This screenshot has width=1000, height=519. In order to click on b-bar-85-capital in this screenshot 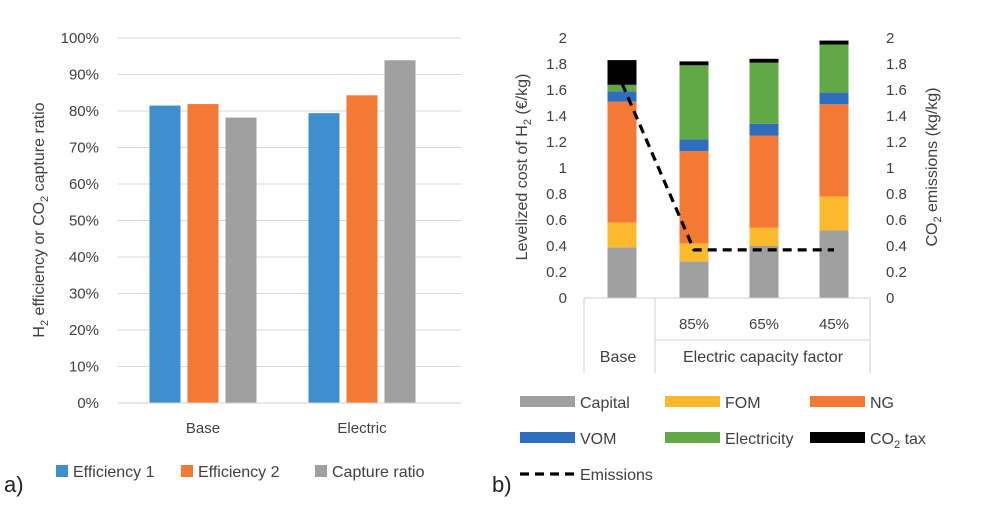, I will do `click(694, 279)`.